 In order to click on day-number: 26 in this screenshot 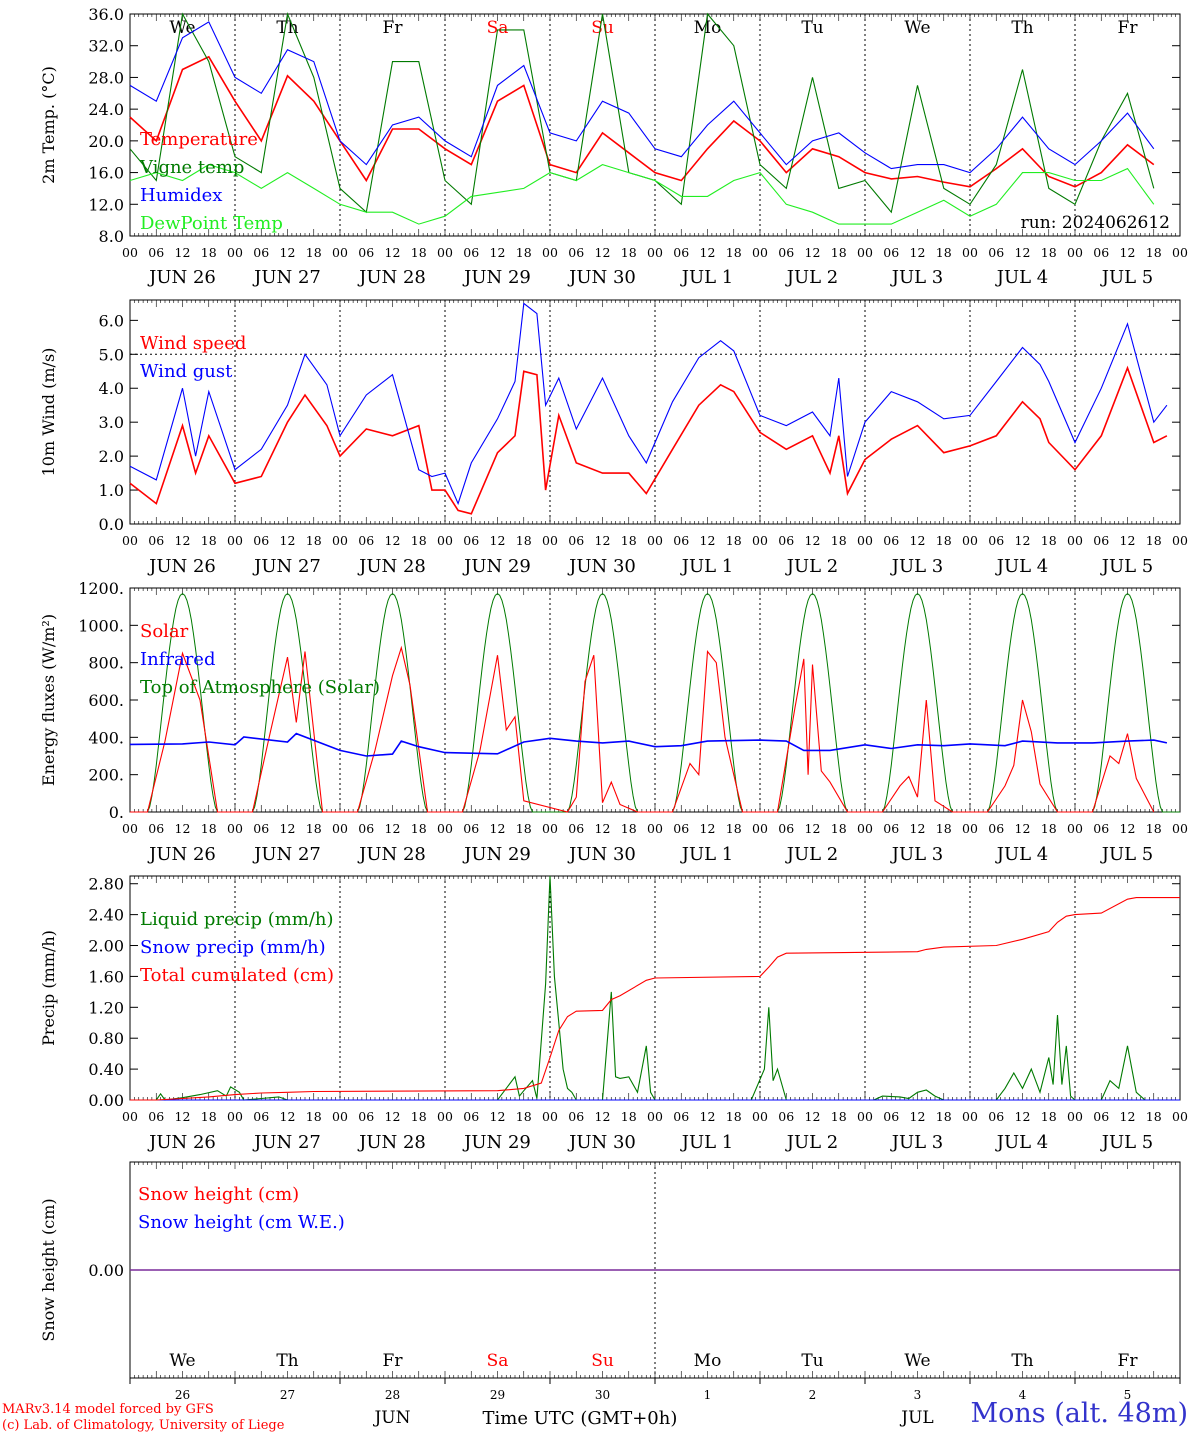, I will do `click(182, 1395)`.